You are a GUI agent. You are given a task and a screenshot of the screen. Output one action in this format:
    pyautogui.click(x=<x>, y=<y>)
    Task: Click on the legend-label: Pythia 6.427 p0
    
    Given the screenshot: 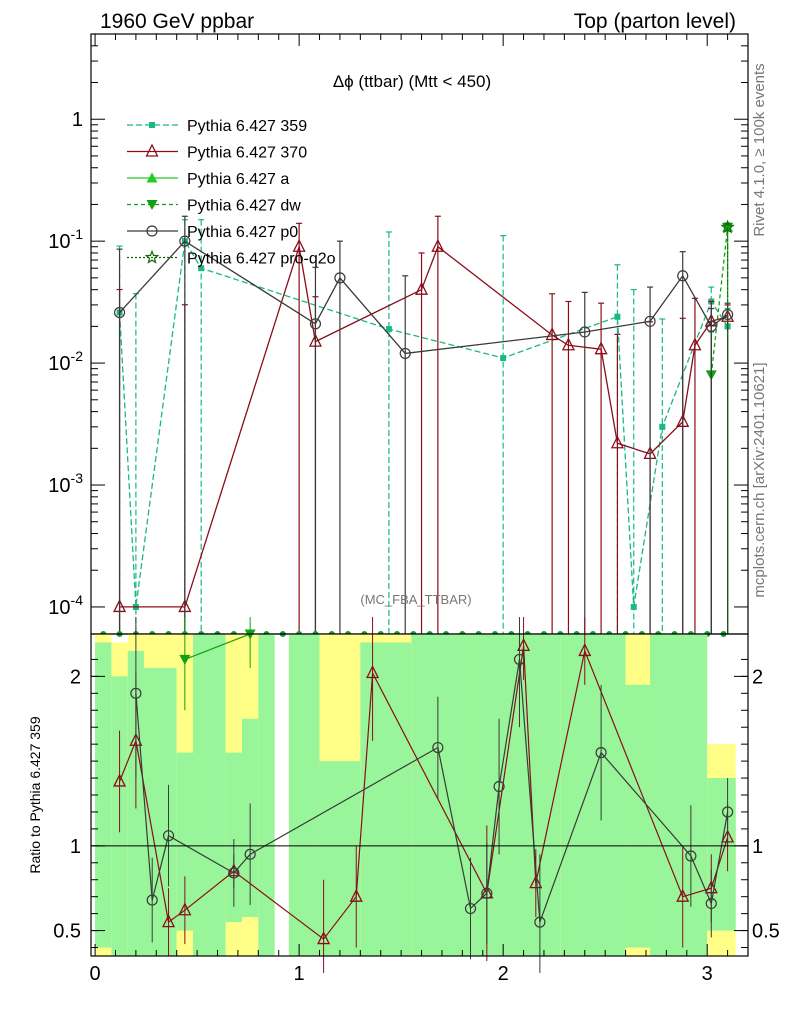 What is the action you would take?
    pyautogui.click(x=242, y=232)
    